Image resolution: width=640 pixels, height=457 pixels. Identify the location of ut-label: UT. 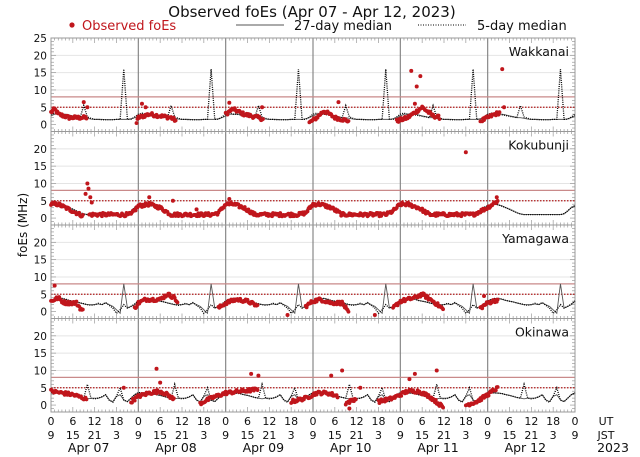
(606, 421).